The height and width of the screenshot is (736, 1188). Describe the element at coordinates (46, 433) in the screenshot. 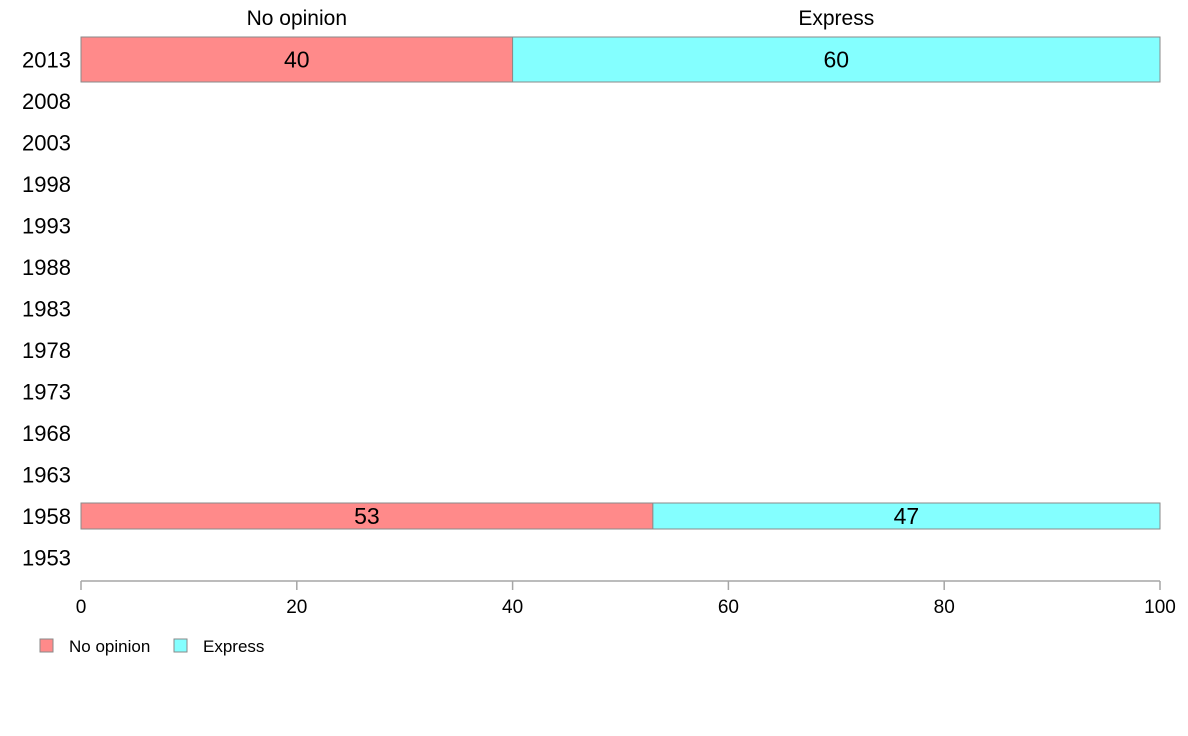

I see `y-tick-label: 1968` at that location.